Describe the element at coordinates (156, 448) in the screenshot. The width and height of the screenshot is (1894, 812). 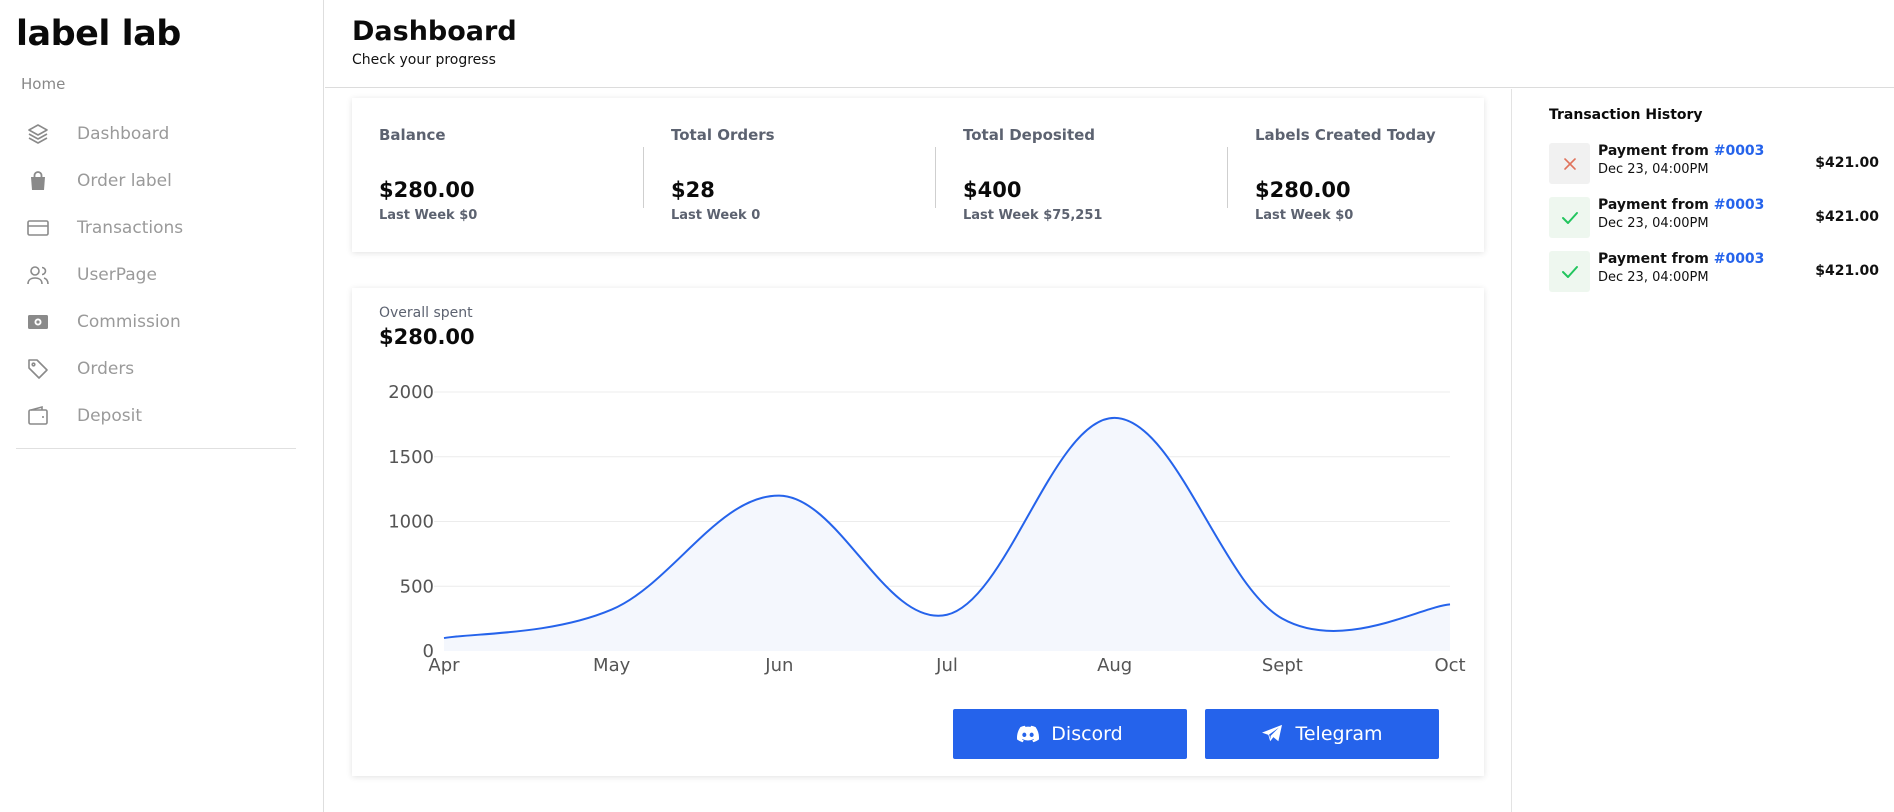
I see `sidebar-divider` at that location.